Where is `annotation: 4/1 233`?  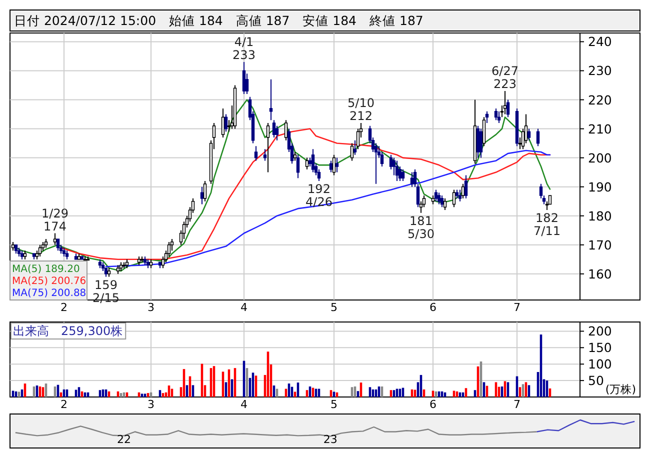
annotation: 4/1 233 is located at coordinates (244, 48).